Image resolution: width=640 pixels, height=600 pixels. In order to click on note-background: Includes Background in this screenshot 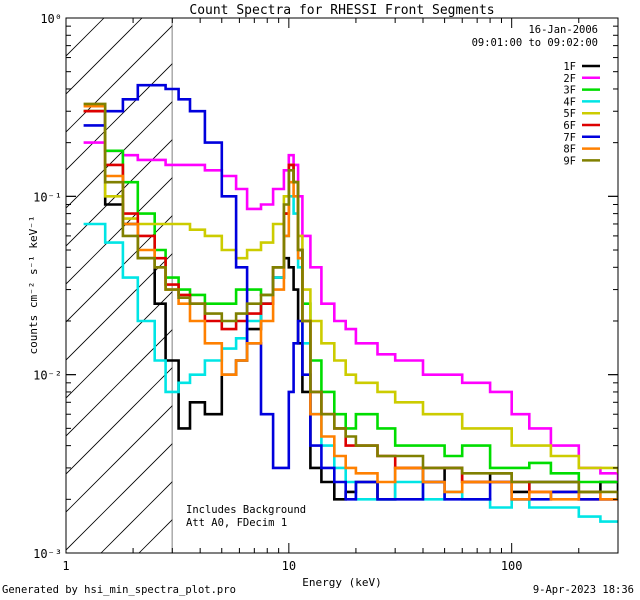, I will do `click(246, 510)`.